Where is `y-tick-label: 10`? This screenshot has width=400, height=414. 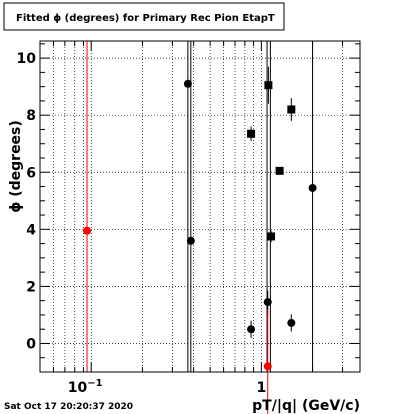
y-tick-label: 10 is located at coordinates (27, 59).